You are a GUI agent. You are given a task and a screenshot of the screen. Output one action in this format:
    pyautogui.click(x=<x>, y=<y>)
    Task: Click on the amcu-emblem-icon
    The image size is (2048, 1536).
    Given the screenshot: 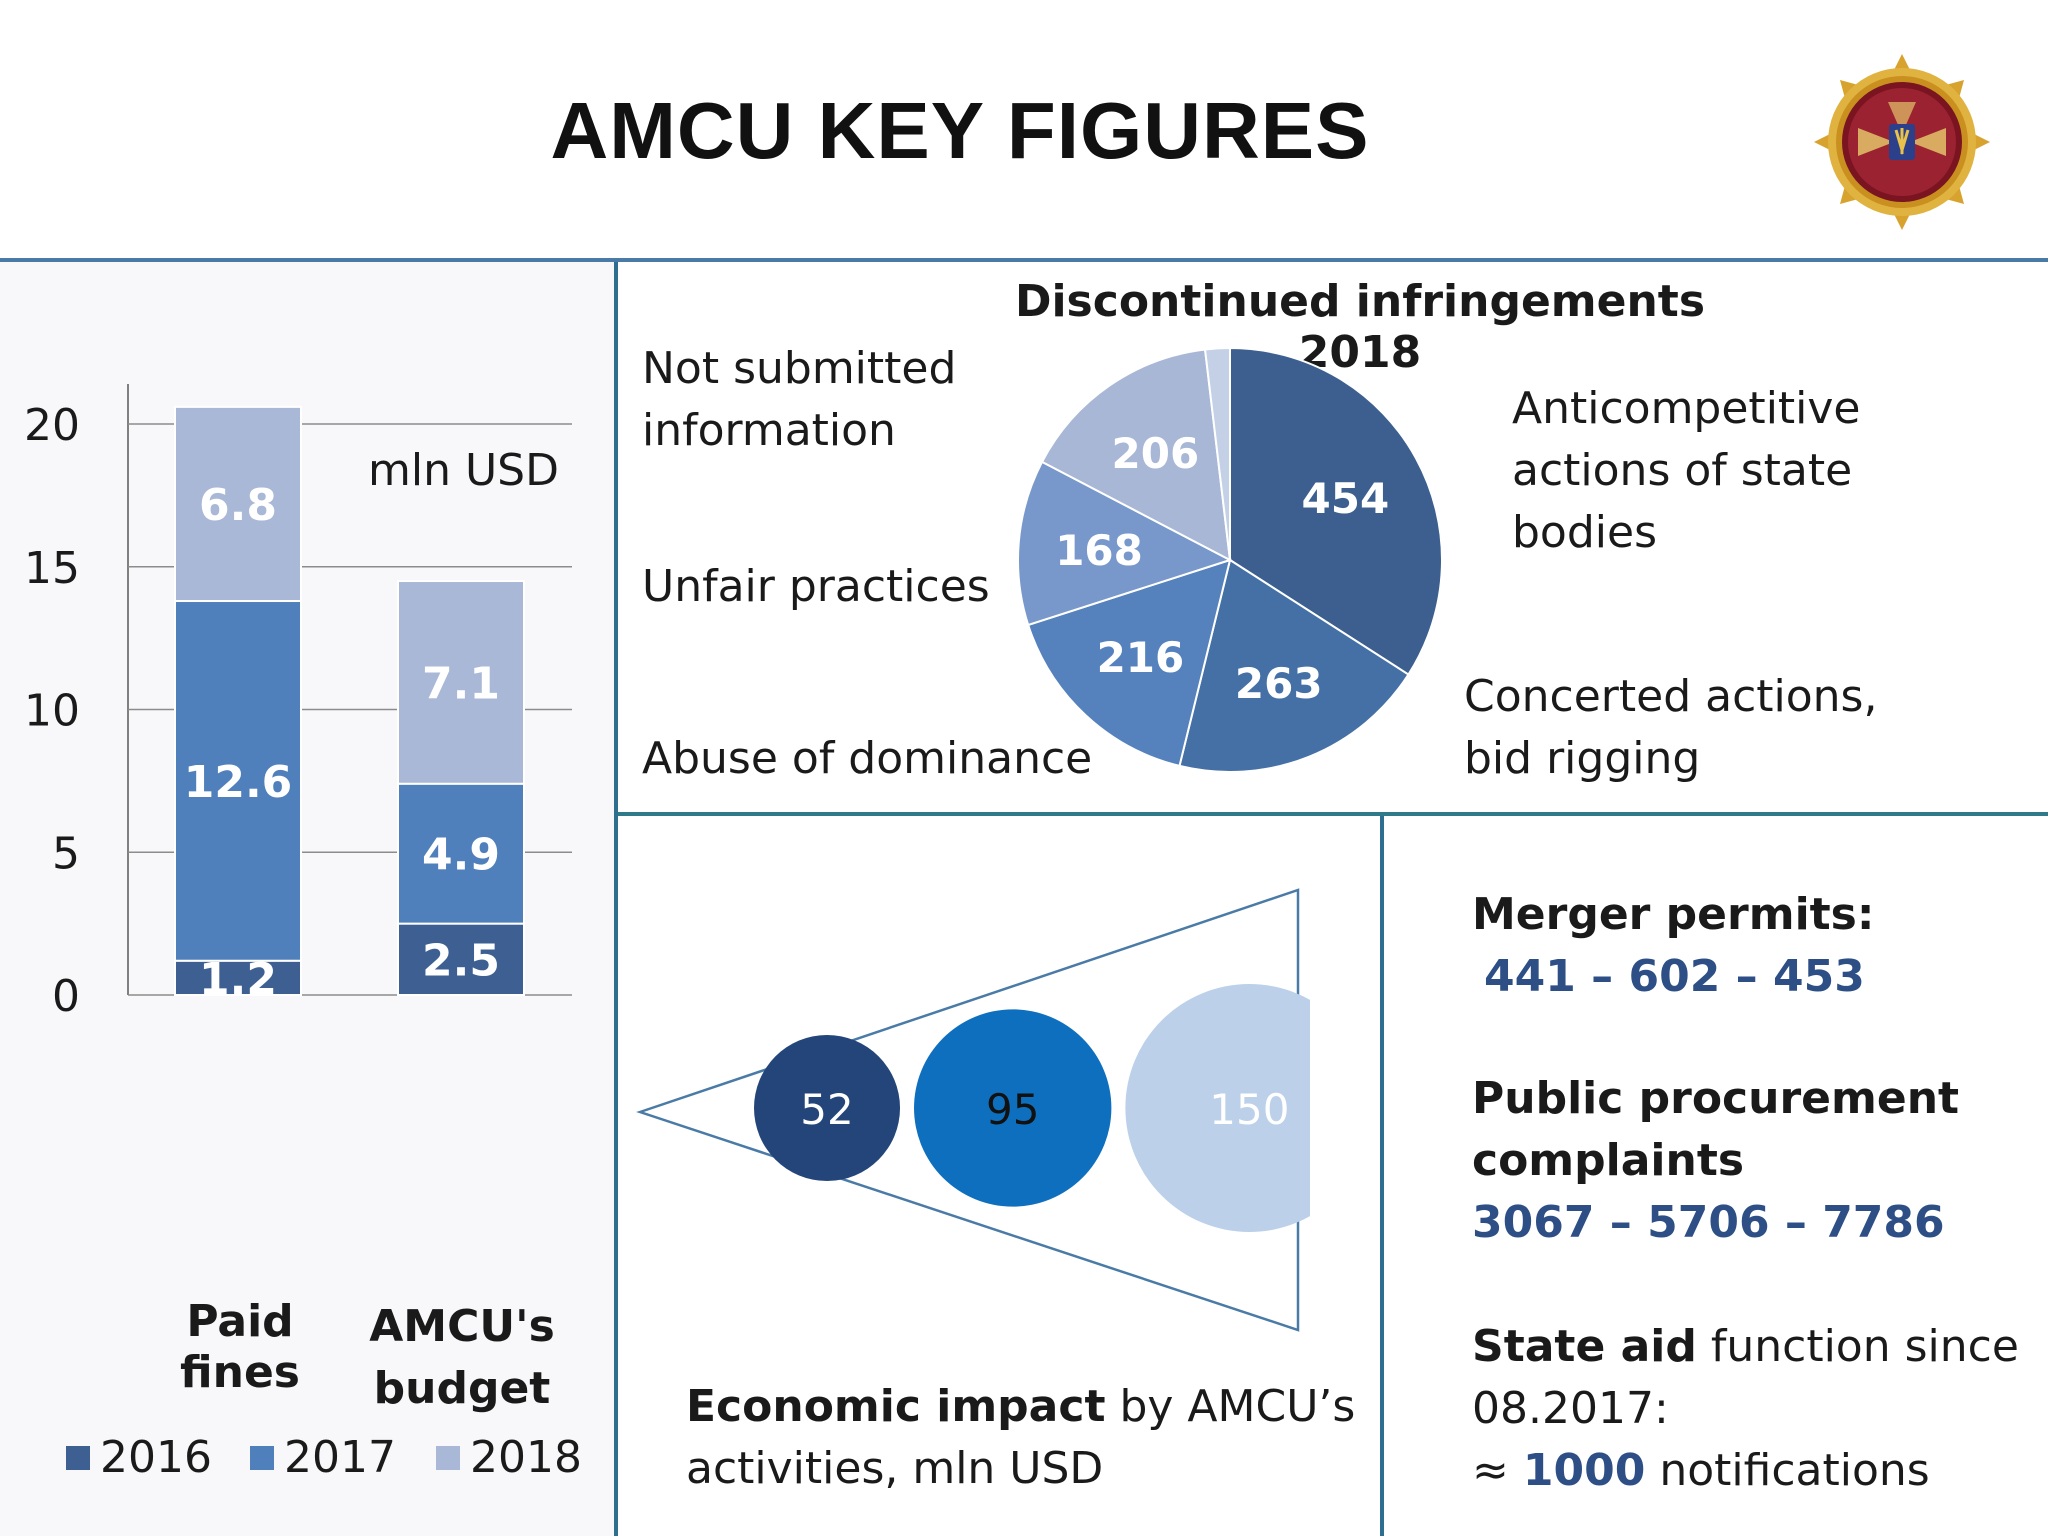 What is the action you would take?
    pyautogui.click(x=1902, y=142)
    